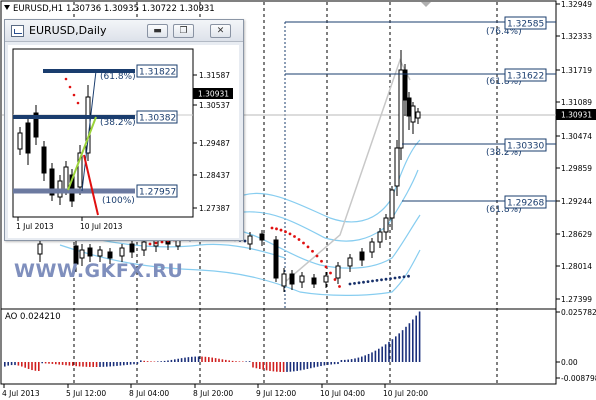 The image size is (596, 400). What do you see at coordinates (98, 271) in the screenshot?
I see `watermark: WWW.GKFX.RU` at bounding box center [98, 271].